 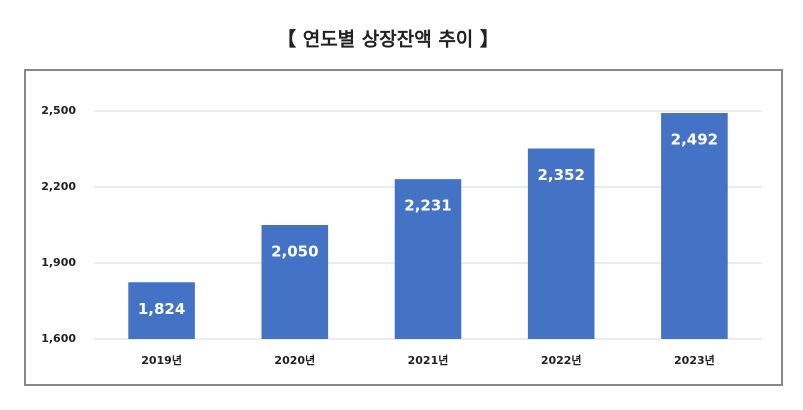 I want to click on x-tick-label: 2022년, so click(x=561, y=360).